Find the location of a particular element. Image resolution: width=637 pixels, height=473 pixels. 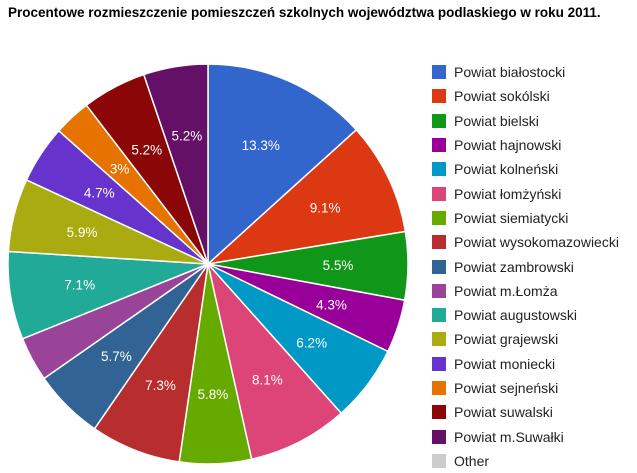

legend-item: Powiat siemiatycki is located at coordinates (525, 218).